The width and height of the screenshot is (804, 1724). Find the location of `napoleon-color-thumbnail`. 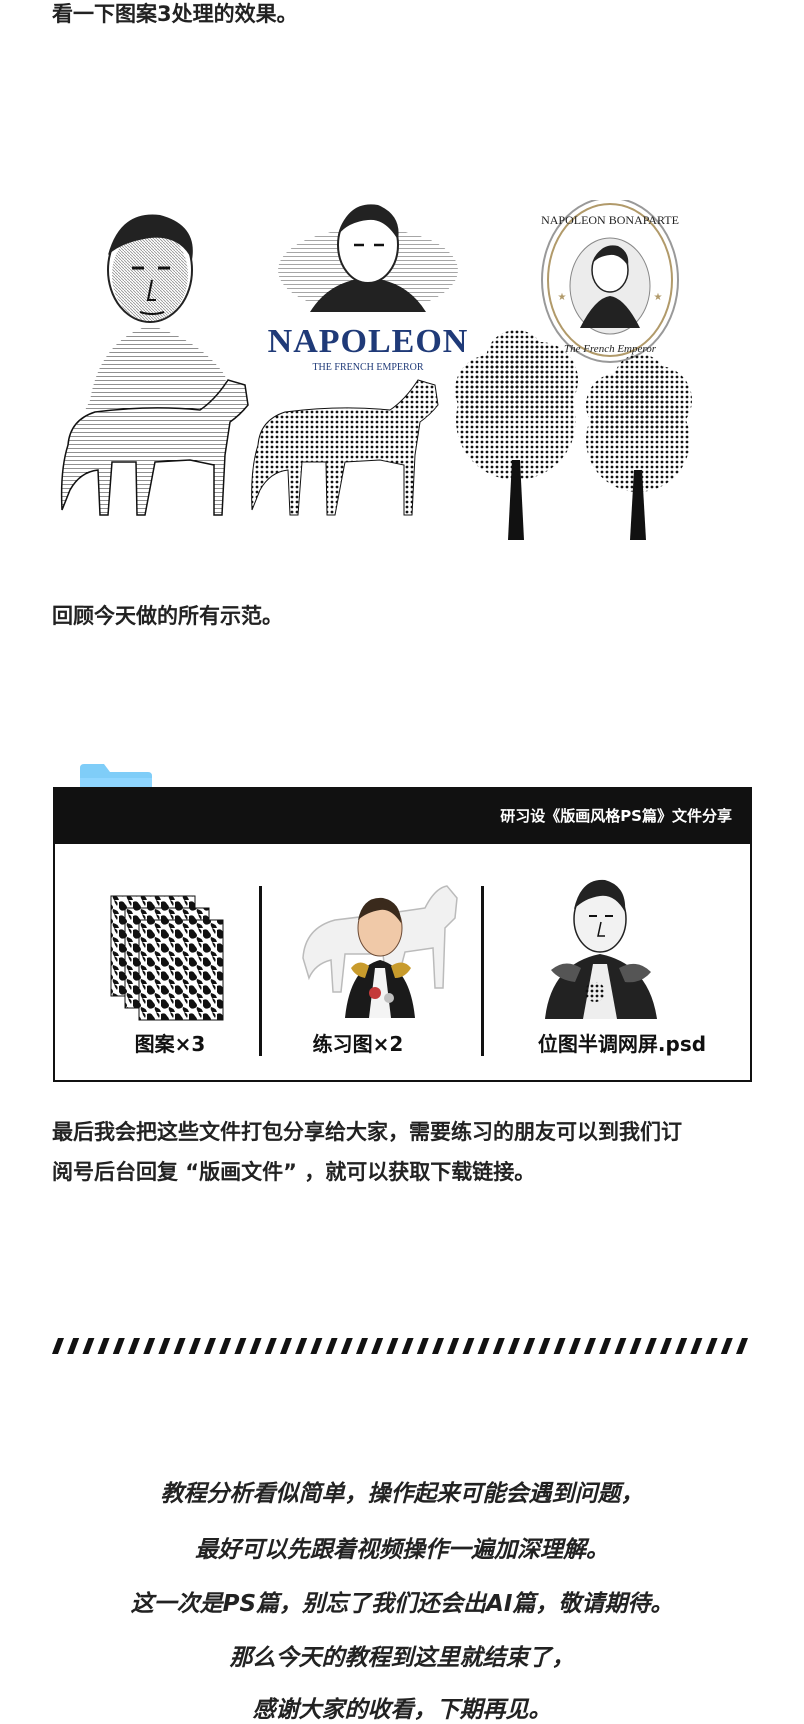

napoleon-color-thumbnail is located at coordinates (380, 943).